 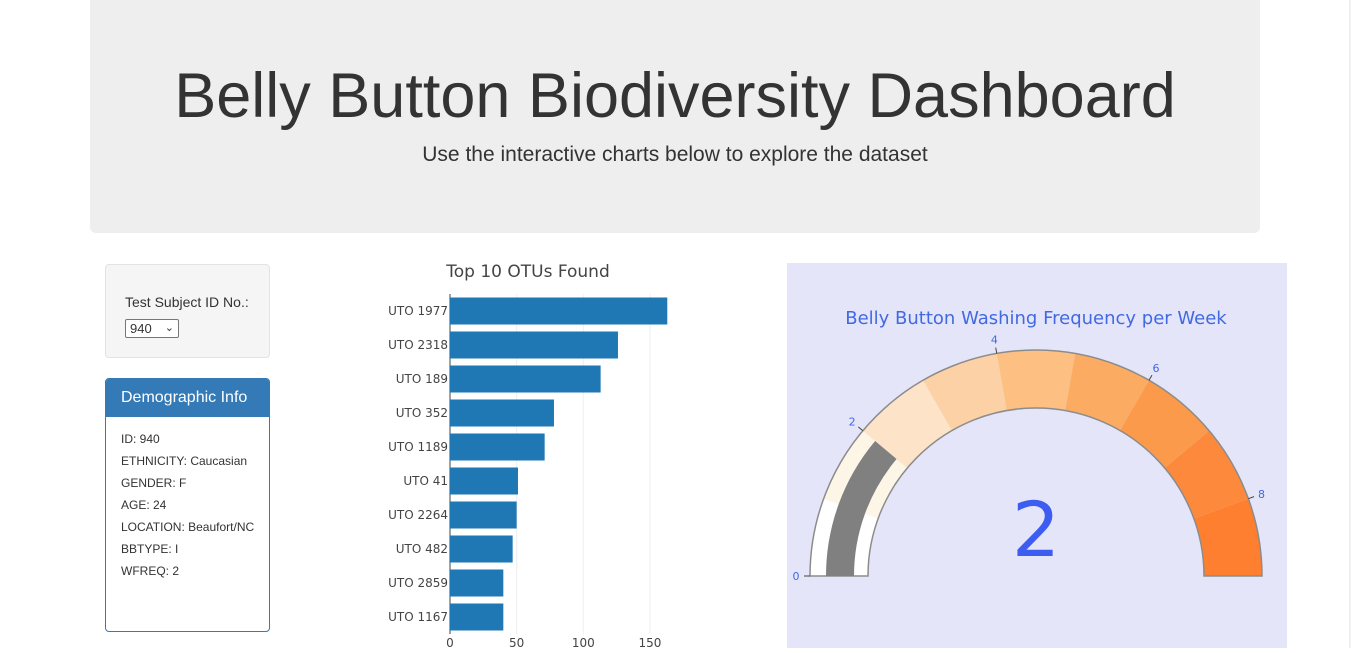 What do you see at coordinates (184, 461) in the screenshot?
I see `demographic-row: ETHNICITY: Caucasian` at bounding box center [184, 461].